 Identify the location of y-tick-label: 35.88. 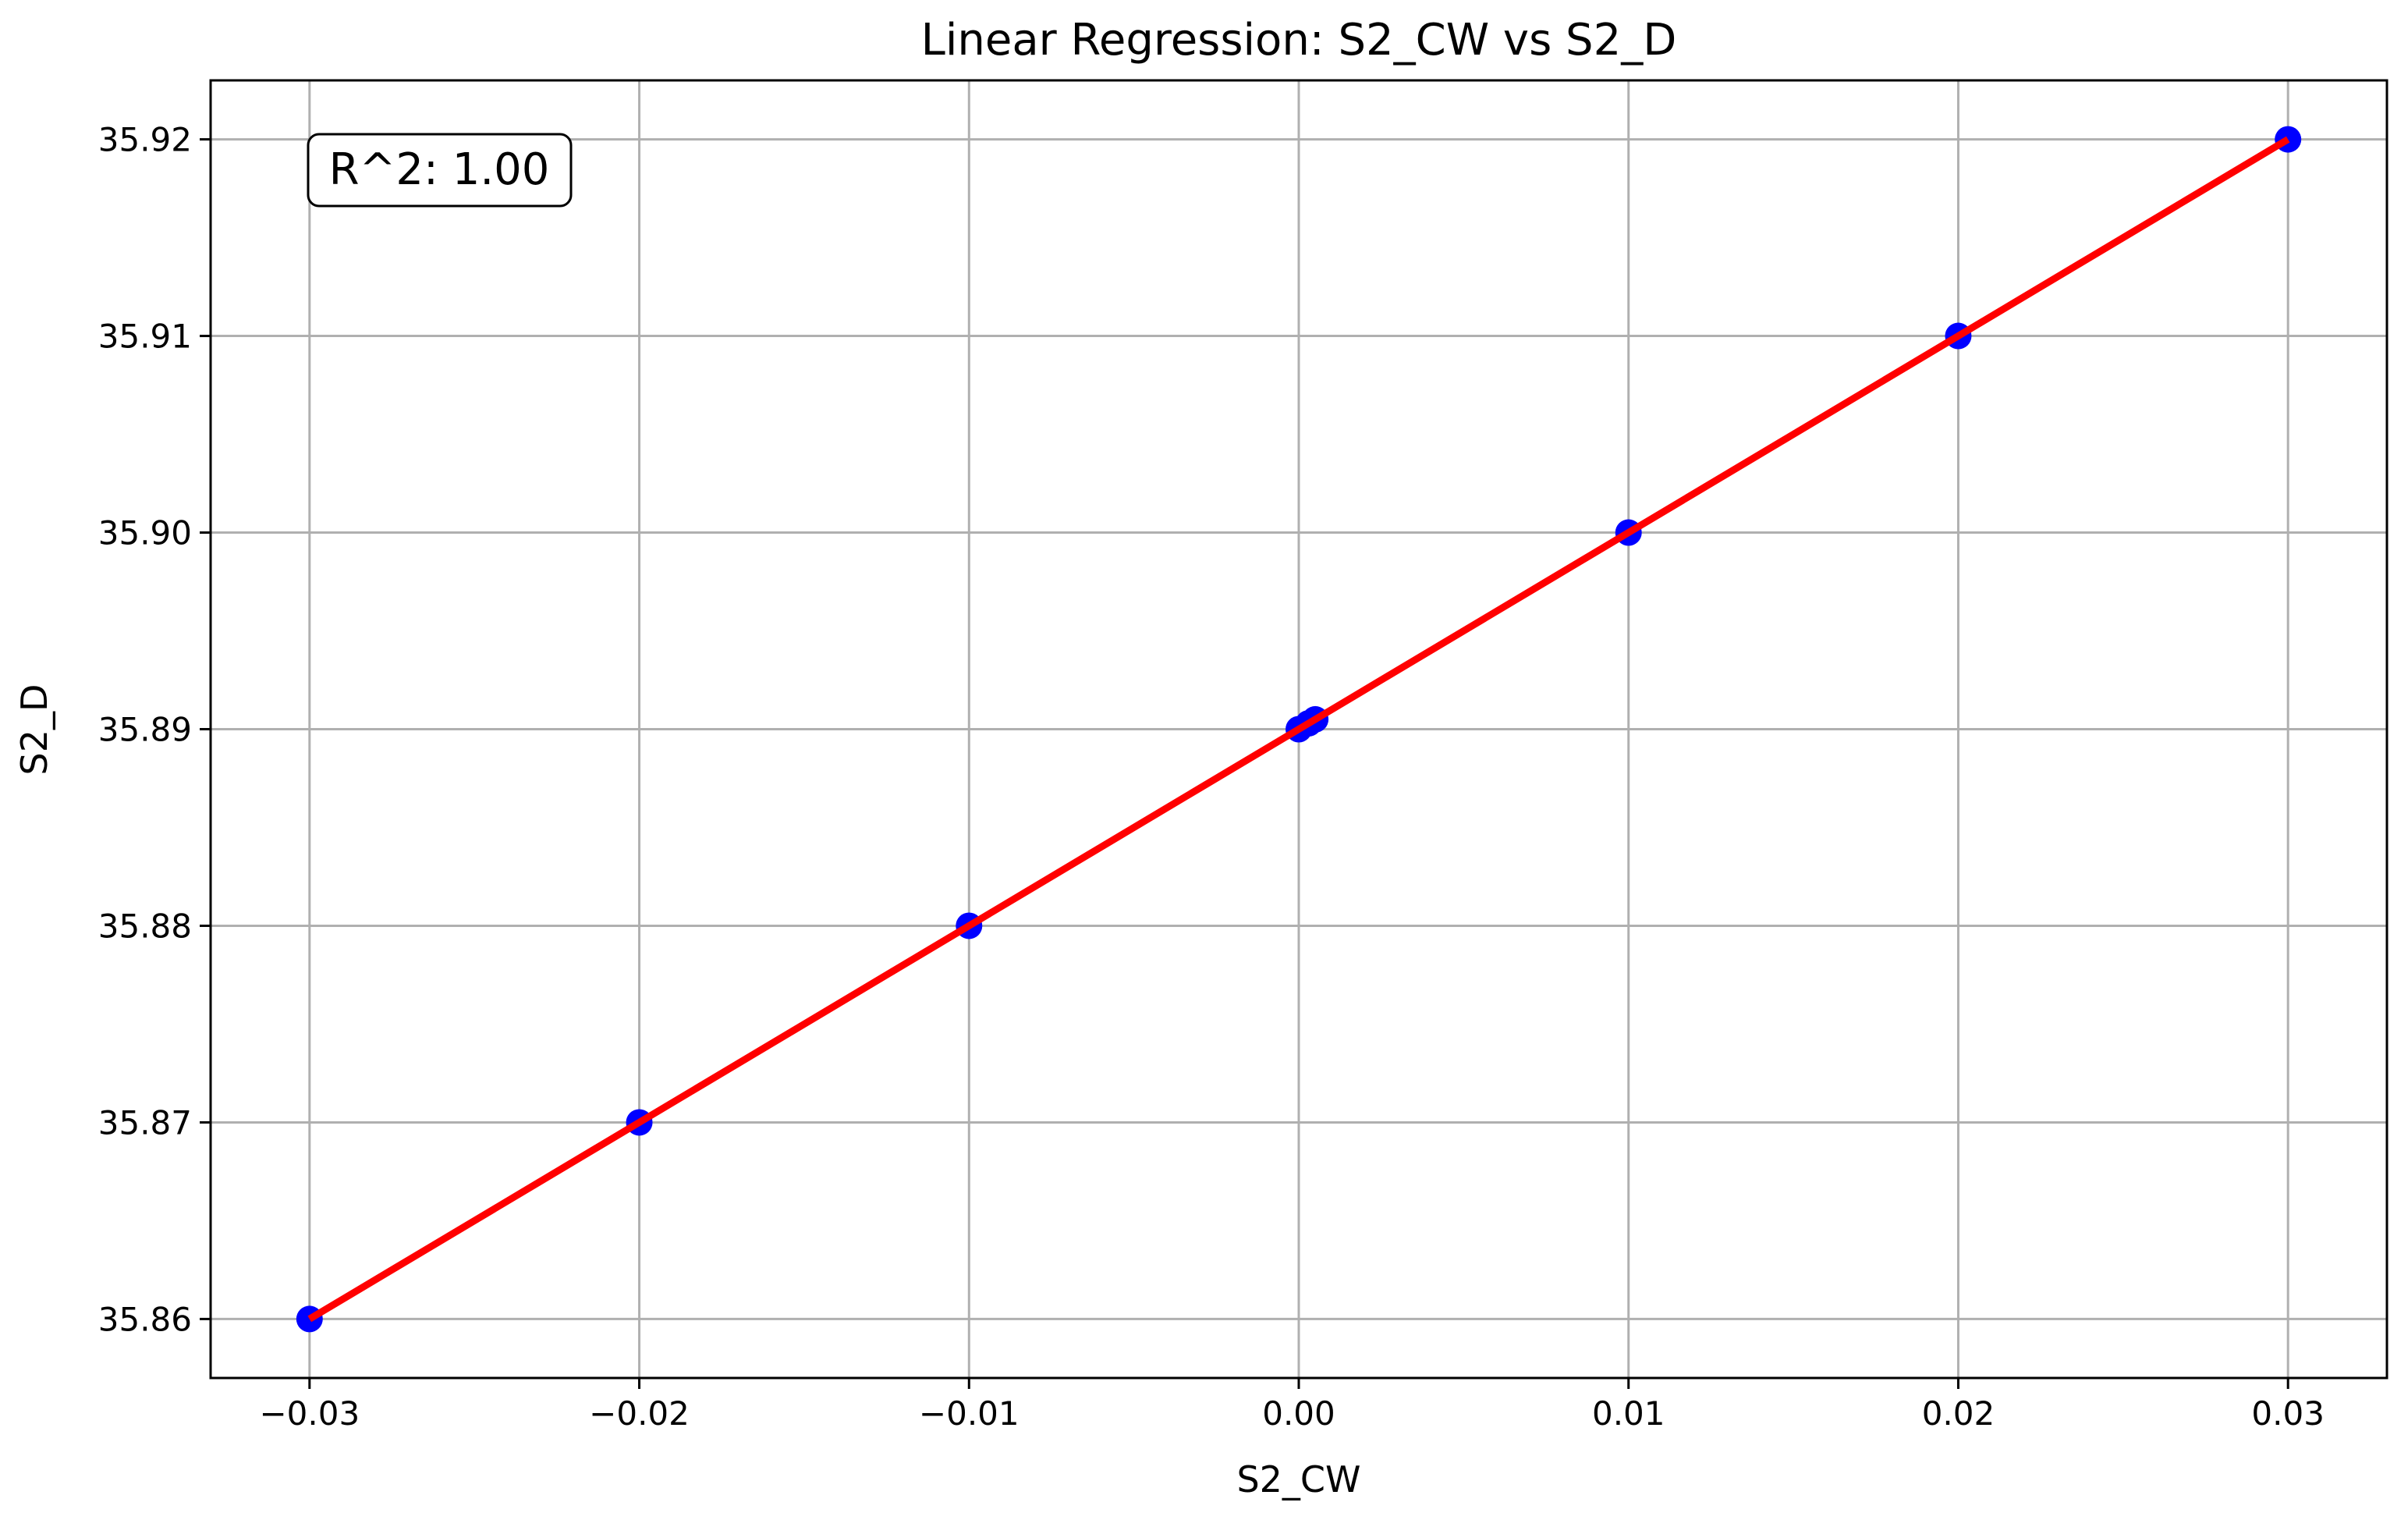
(145, 926).